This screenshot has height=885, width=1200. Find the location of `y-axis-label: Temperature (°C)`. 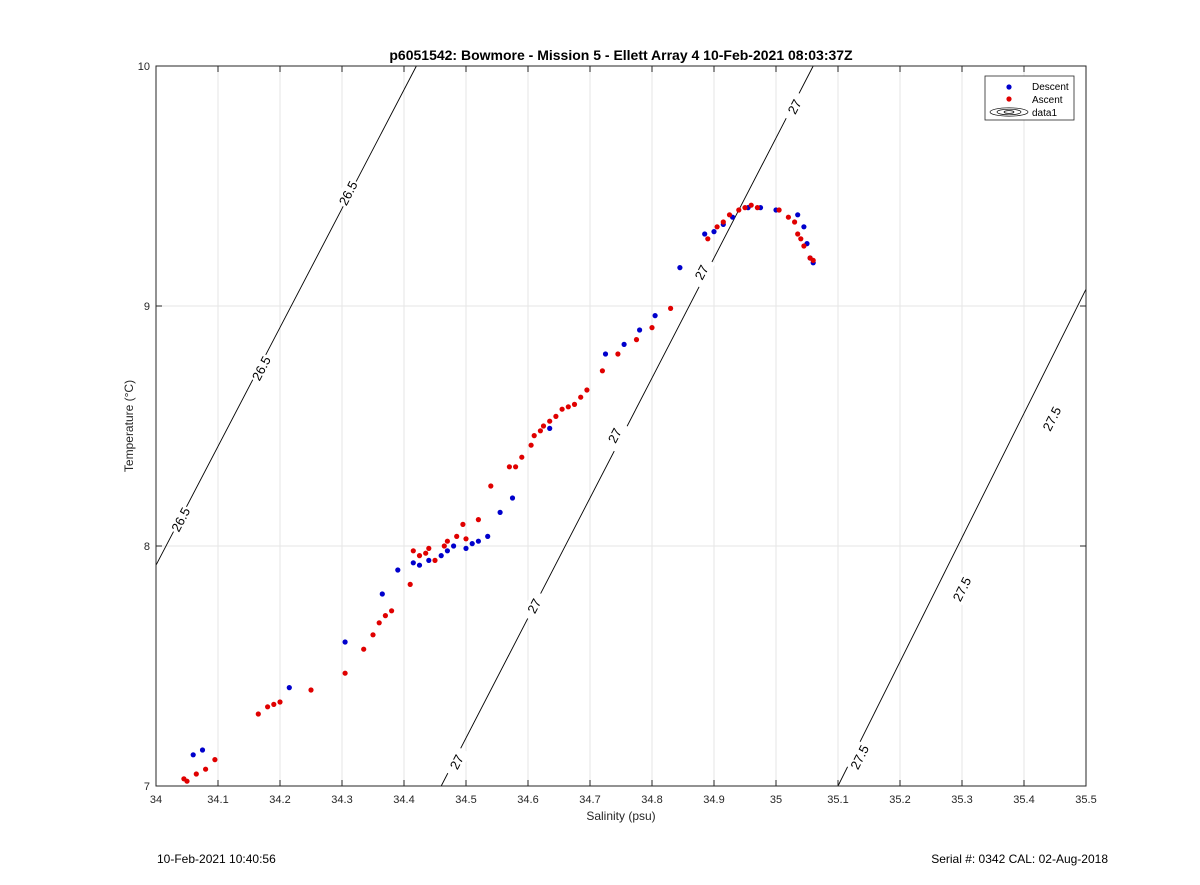

y-axis-label: Temperature (°C) is located at coordinates (129, 426).